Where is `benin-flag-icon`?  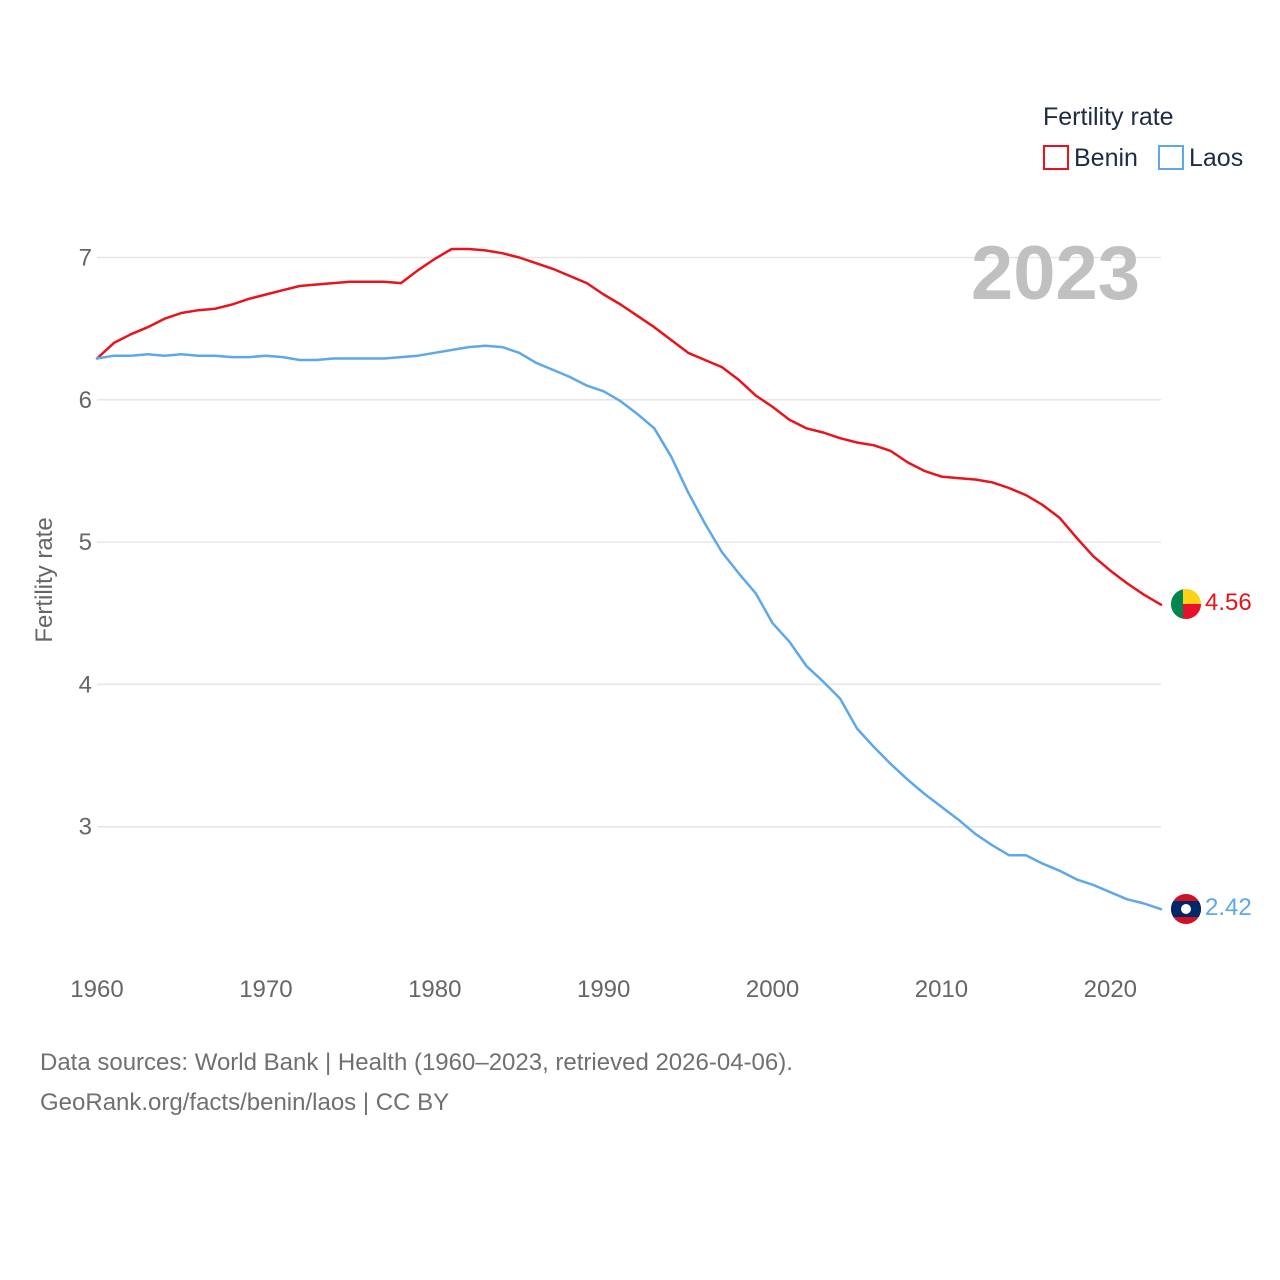 benin-flag-icon is located at coordinates (1186, 604).